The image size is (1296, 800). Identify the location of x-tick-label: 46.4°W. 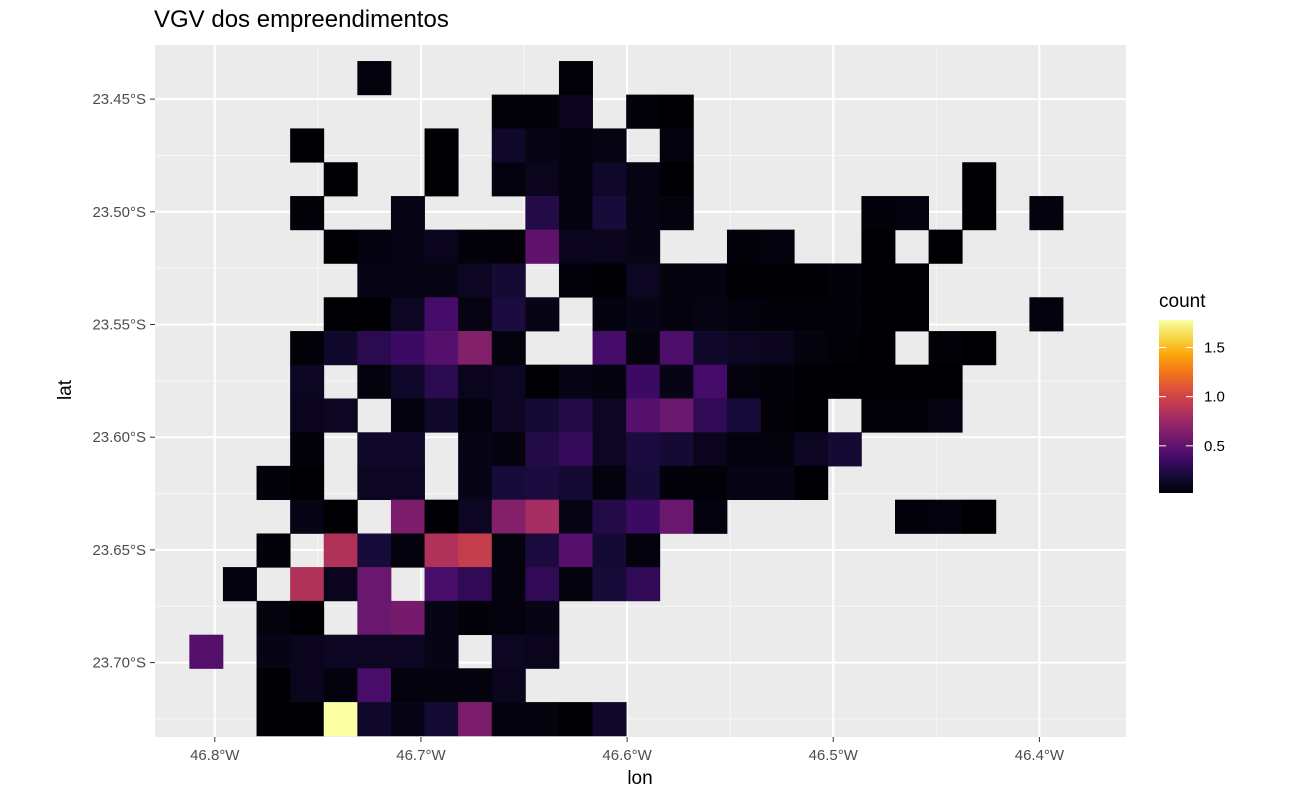
(1040, 755).